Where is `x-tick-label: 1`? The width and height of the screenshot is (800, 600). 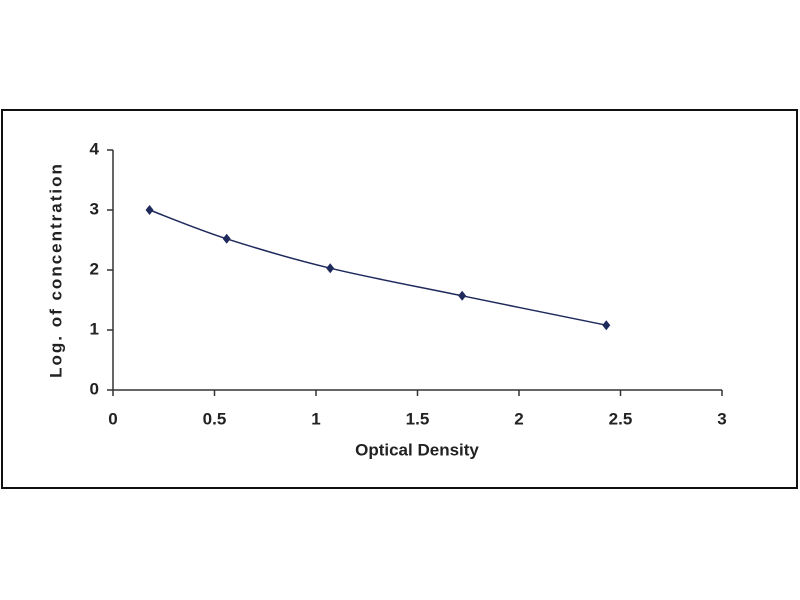 x-tick-label: 1 is located at coordinates (315, 418).